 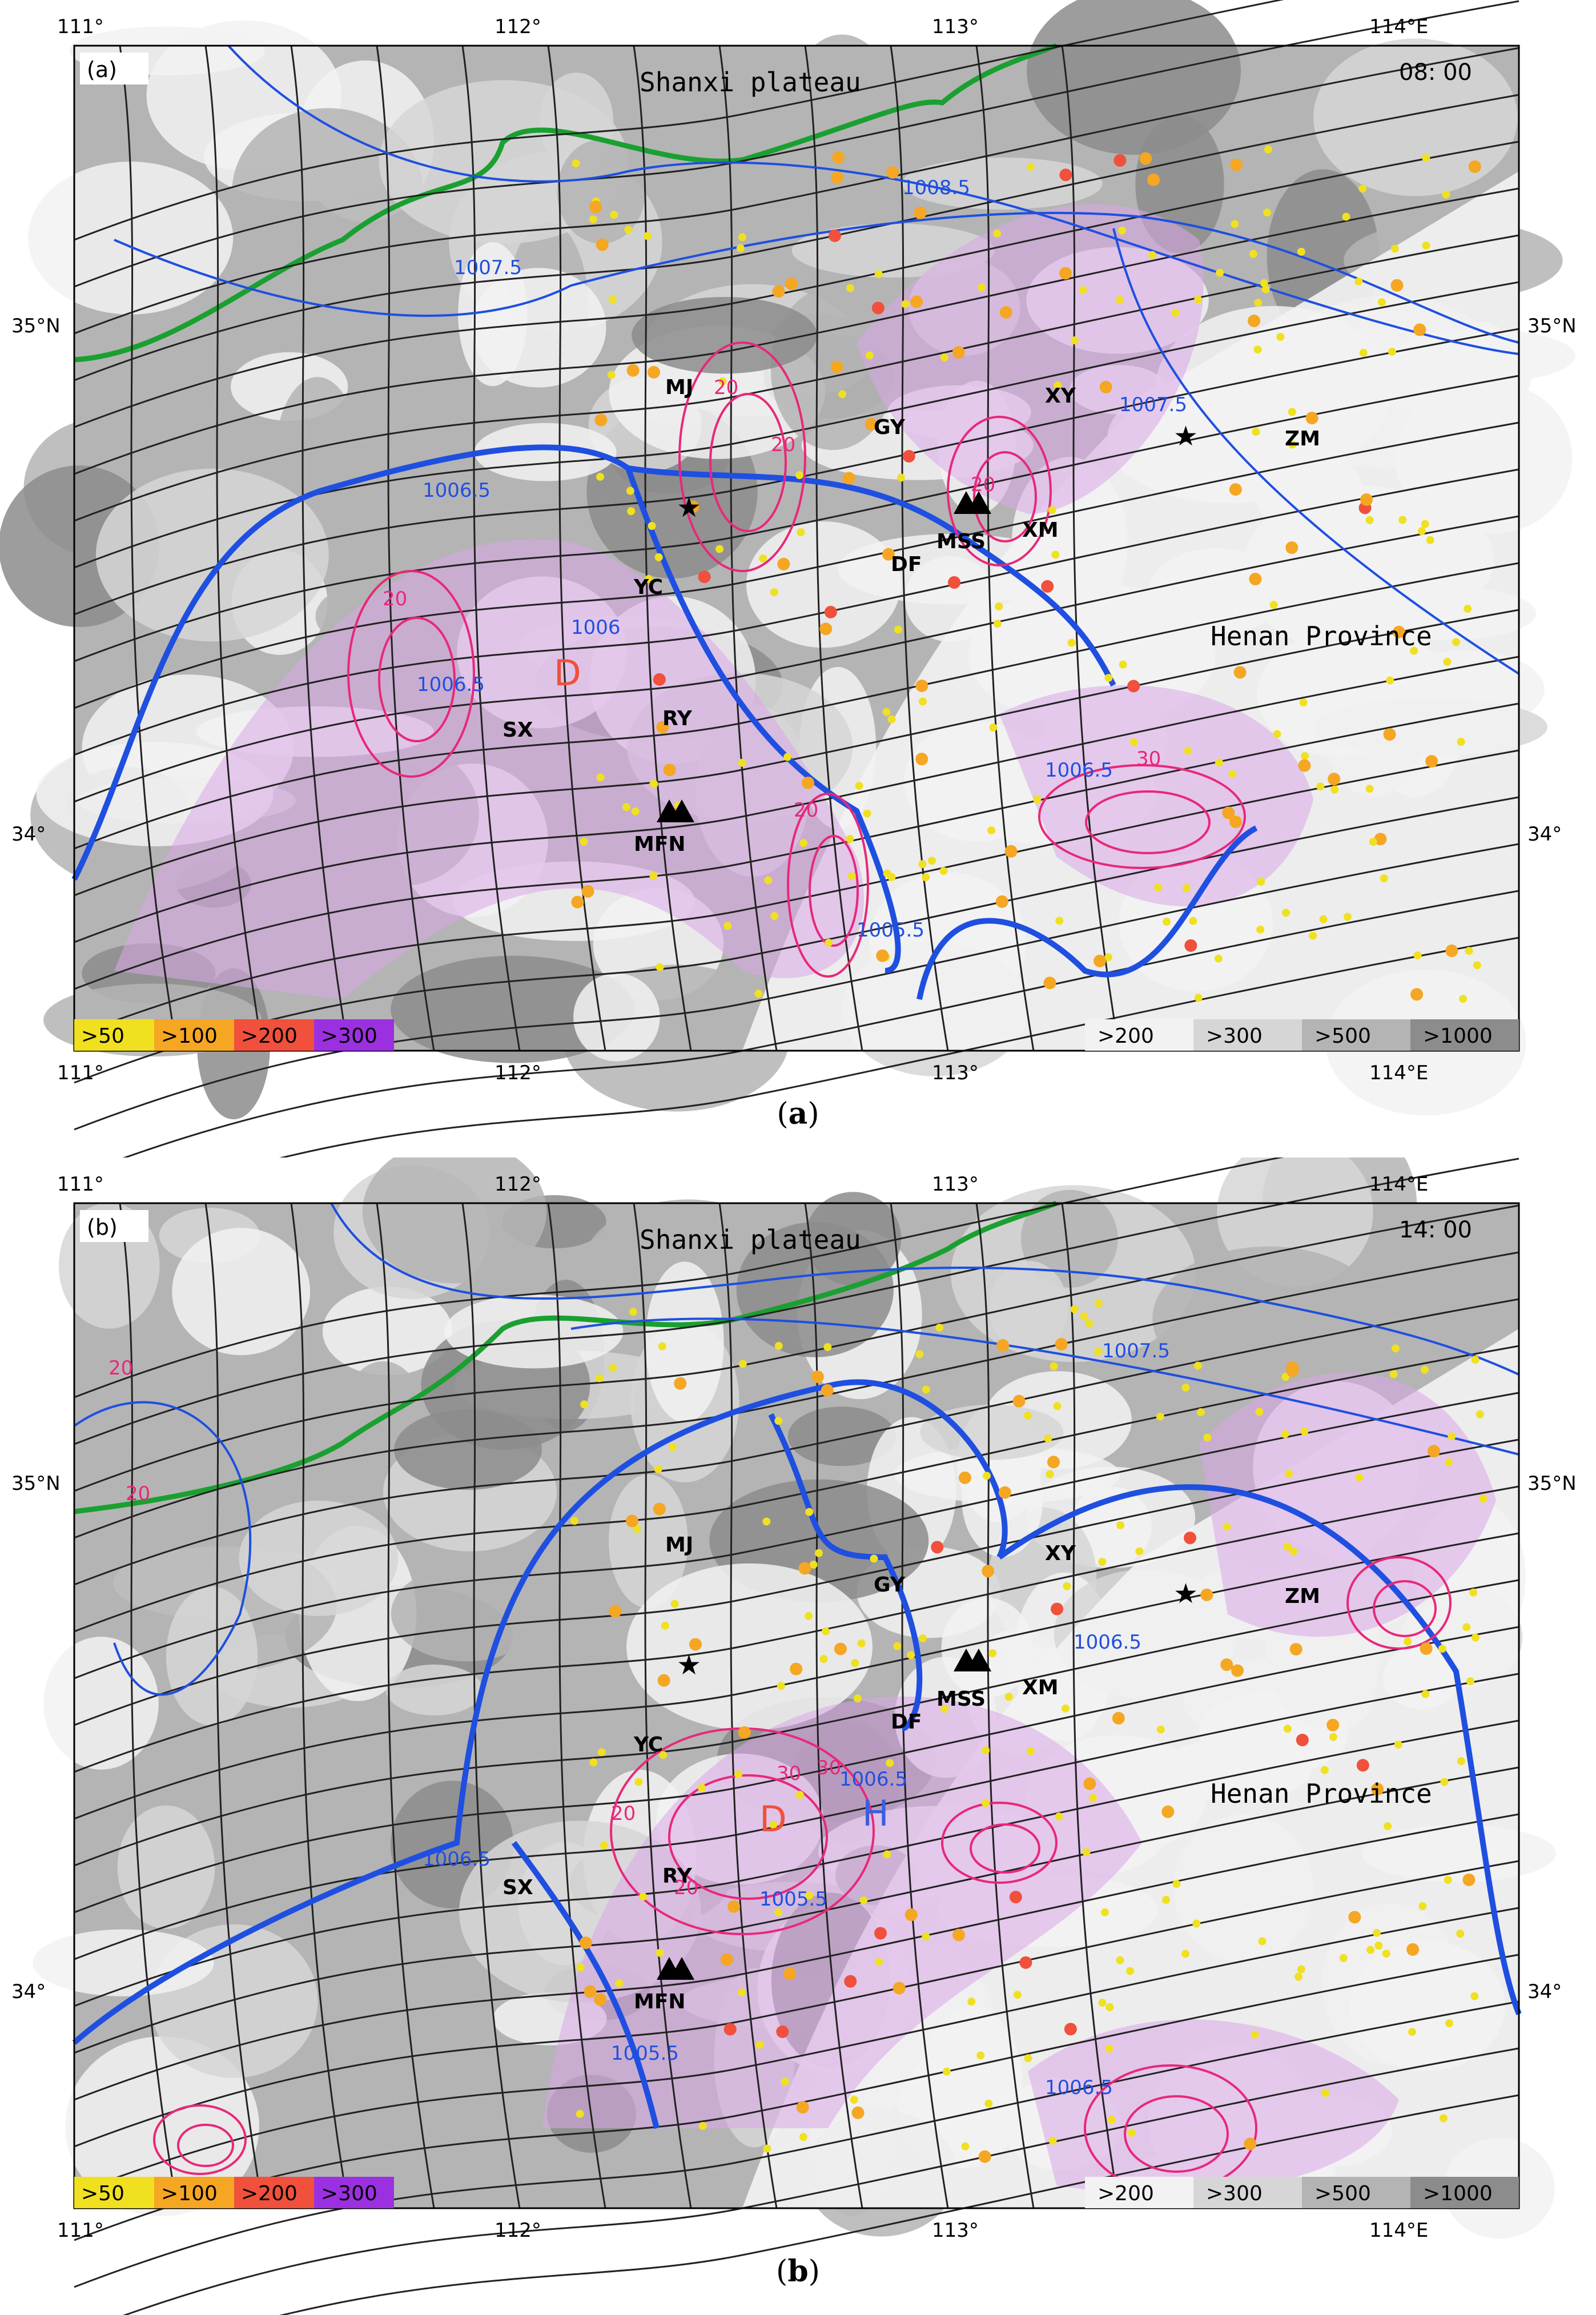 What do you see at coordinates (1148, 759) in the screenshot?
I see `contour-label: 30` at bounding box center [1148, 759].